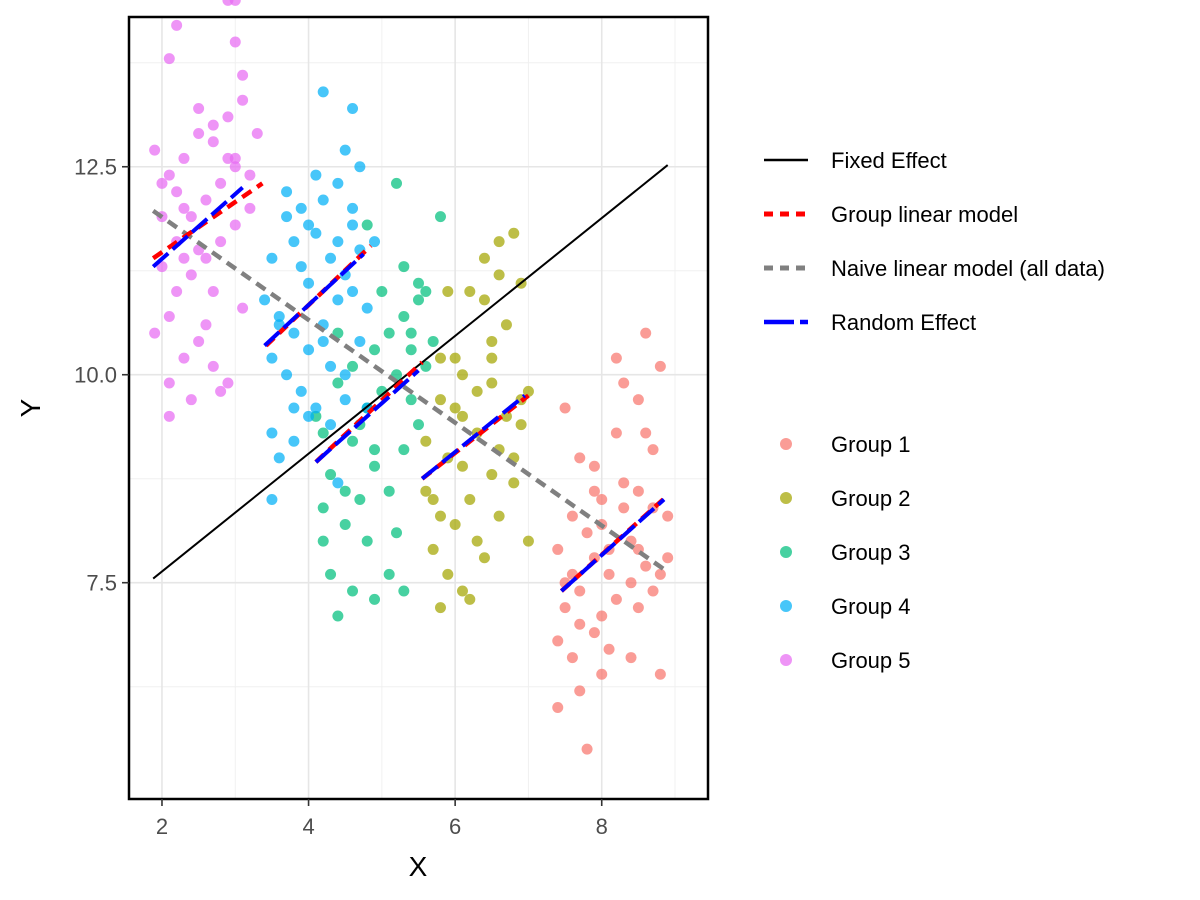  What do you see at coordinates (871, 444) in the screenshot?
I see `legend-label-group-1: Group 1` at bounding box center [871, 444].